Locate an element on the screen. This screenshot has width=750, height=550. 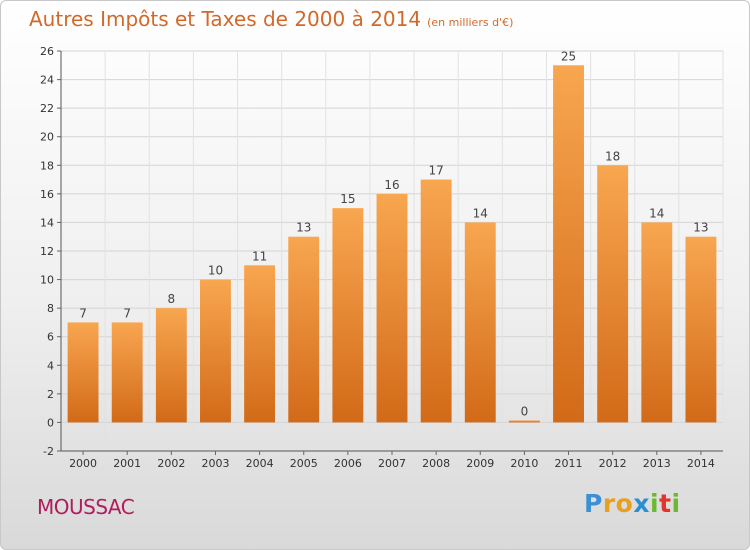
proxiti-logo: Proxiti is located at coordinates (632, 503).